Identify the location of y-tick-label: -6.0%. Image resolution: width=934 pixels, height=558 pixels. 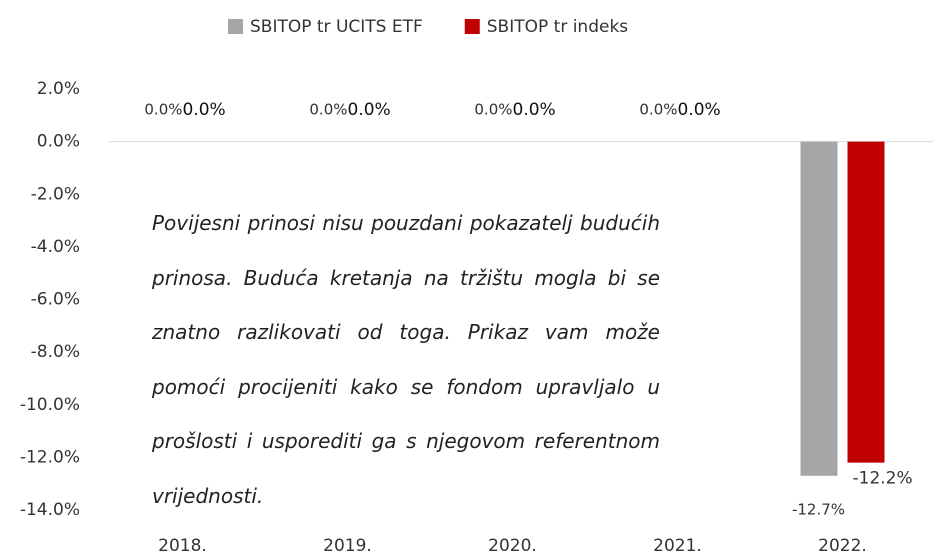
(55, 300).